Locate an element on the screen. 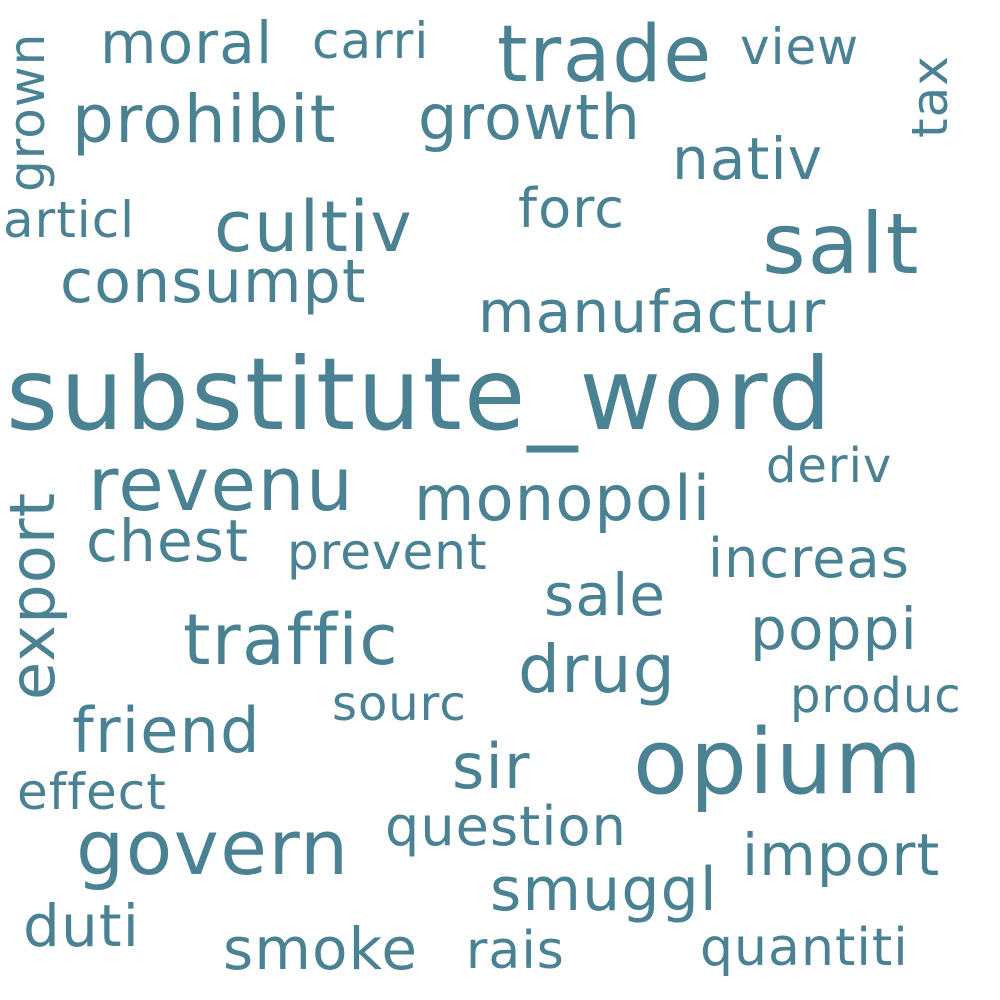 Image resolution: width=1000 pixels, height=1000 pixels. word-govern: govern is located at coordinates (213, 847).